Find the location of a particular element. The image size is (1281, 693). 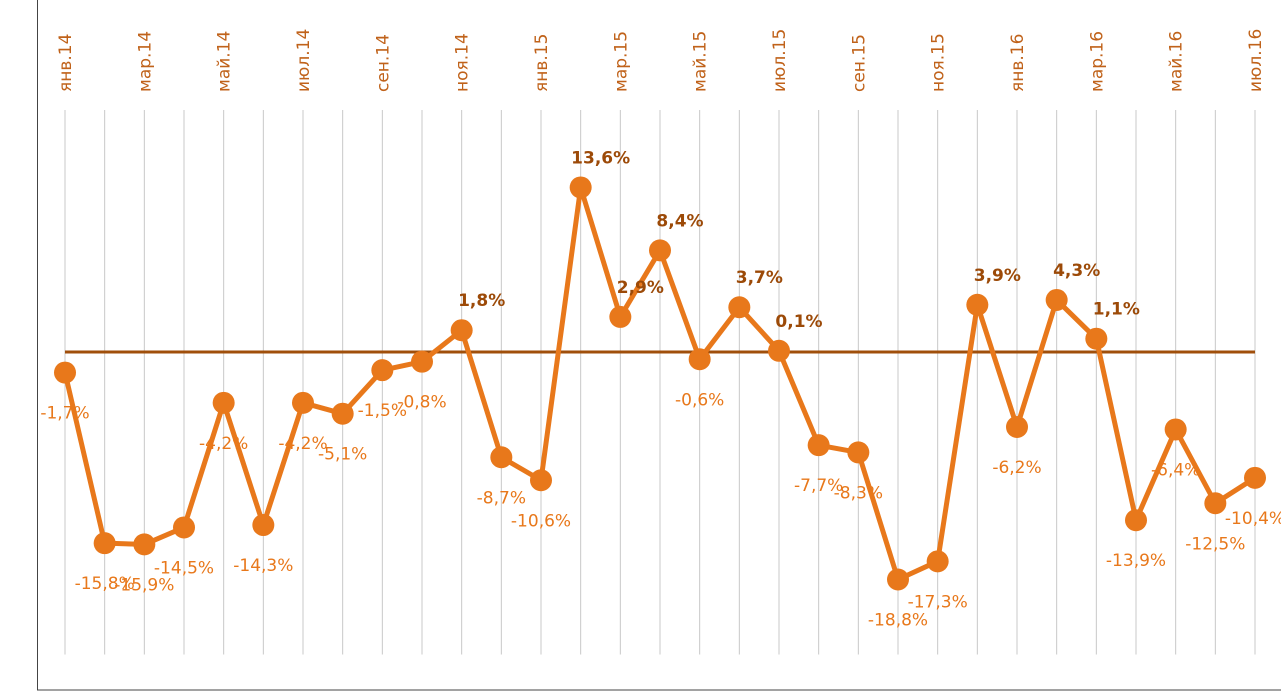

x-tick-label: май.15 is located at coordinates (701, 61).